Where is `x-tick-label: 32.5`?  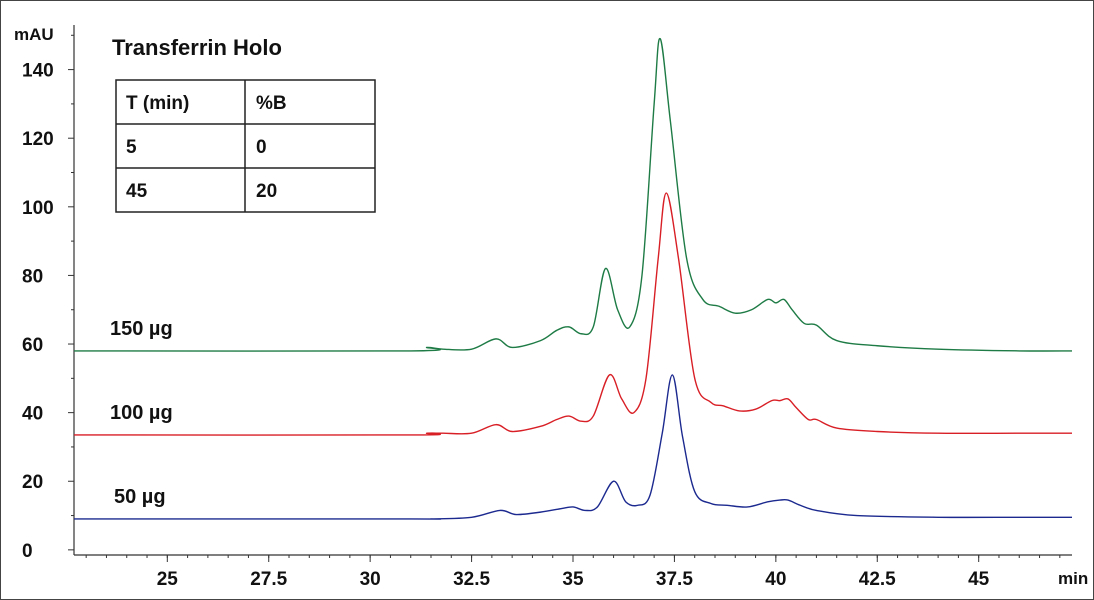 x-tick-label: 32.5 is located at coordinates (471, 579).